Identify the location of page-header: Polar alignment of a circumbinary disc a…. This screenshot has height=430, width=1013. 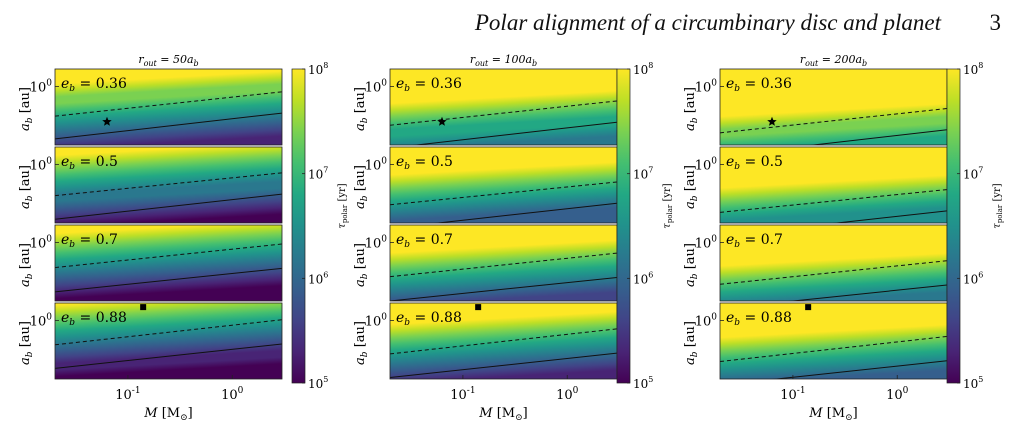
(506, 23).